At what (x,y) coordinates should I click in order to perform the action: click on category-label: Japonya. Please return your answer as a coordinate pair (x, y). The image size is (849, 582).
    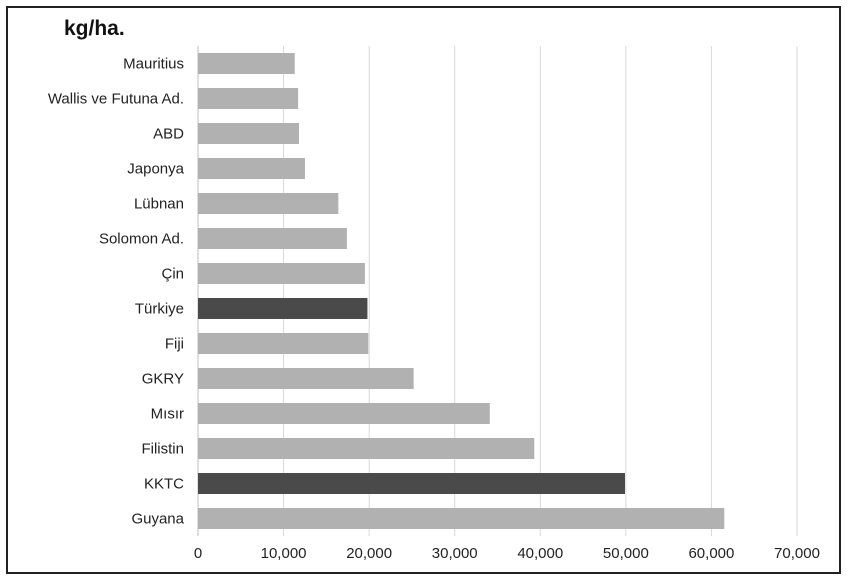
    Looking at the image, I should click on (155, 169).